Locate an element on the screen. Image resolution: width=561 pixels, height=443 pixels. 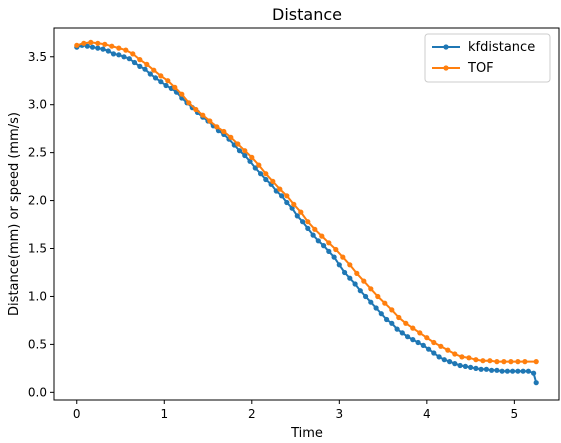
x-tick-label: 5 is located at coordinates (515, 414).